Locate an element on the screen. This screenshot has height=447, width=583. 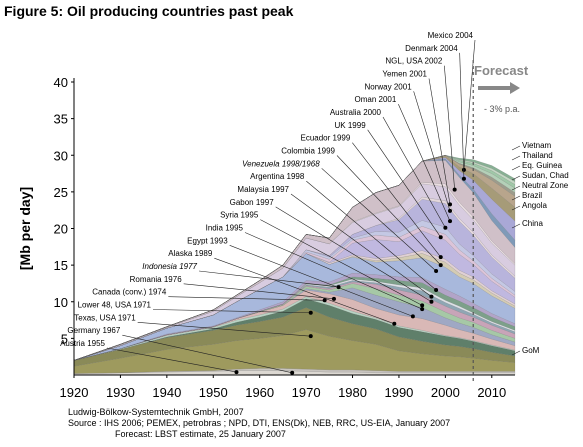
y-tick-label: 30 is located at coordinates (61, 155).